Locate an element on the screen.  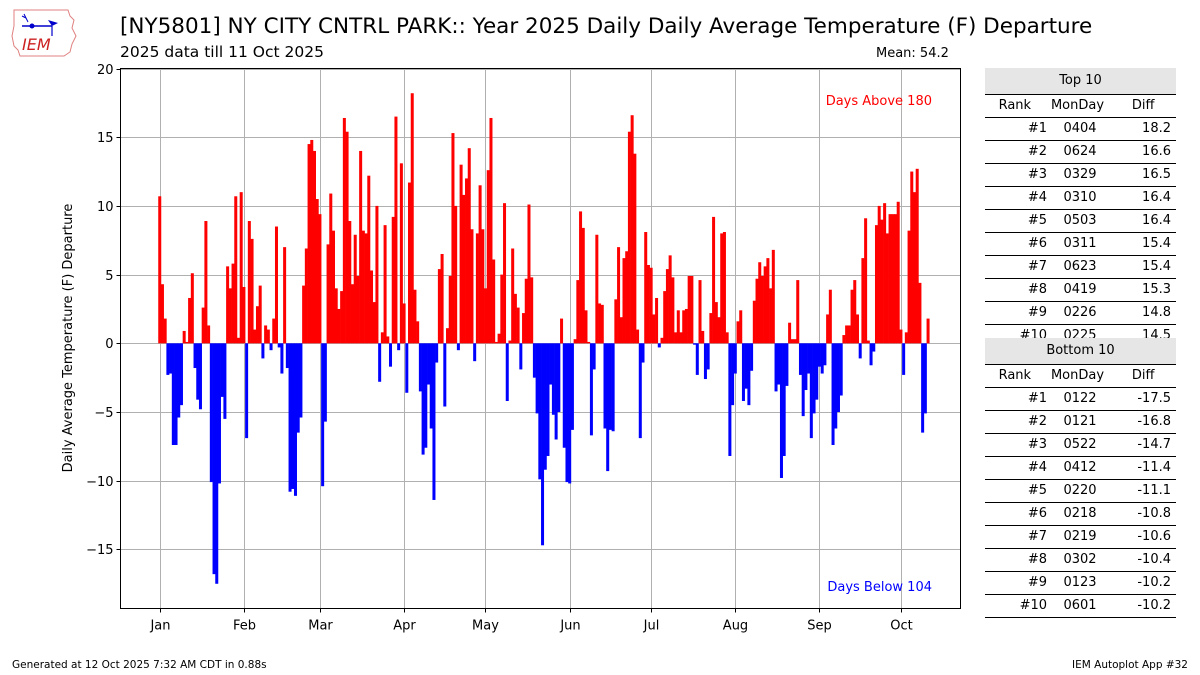
col-monday: MonDay is located at coordinates (1077, 375).